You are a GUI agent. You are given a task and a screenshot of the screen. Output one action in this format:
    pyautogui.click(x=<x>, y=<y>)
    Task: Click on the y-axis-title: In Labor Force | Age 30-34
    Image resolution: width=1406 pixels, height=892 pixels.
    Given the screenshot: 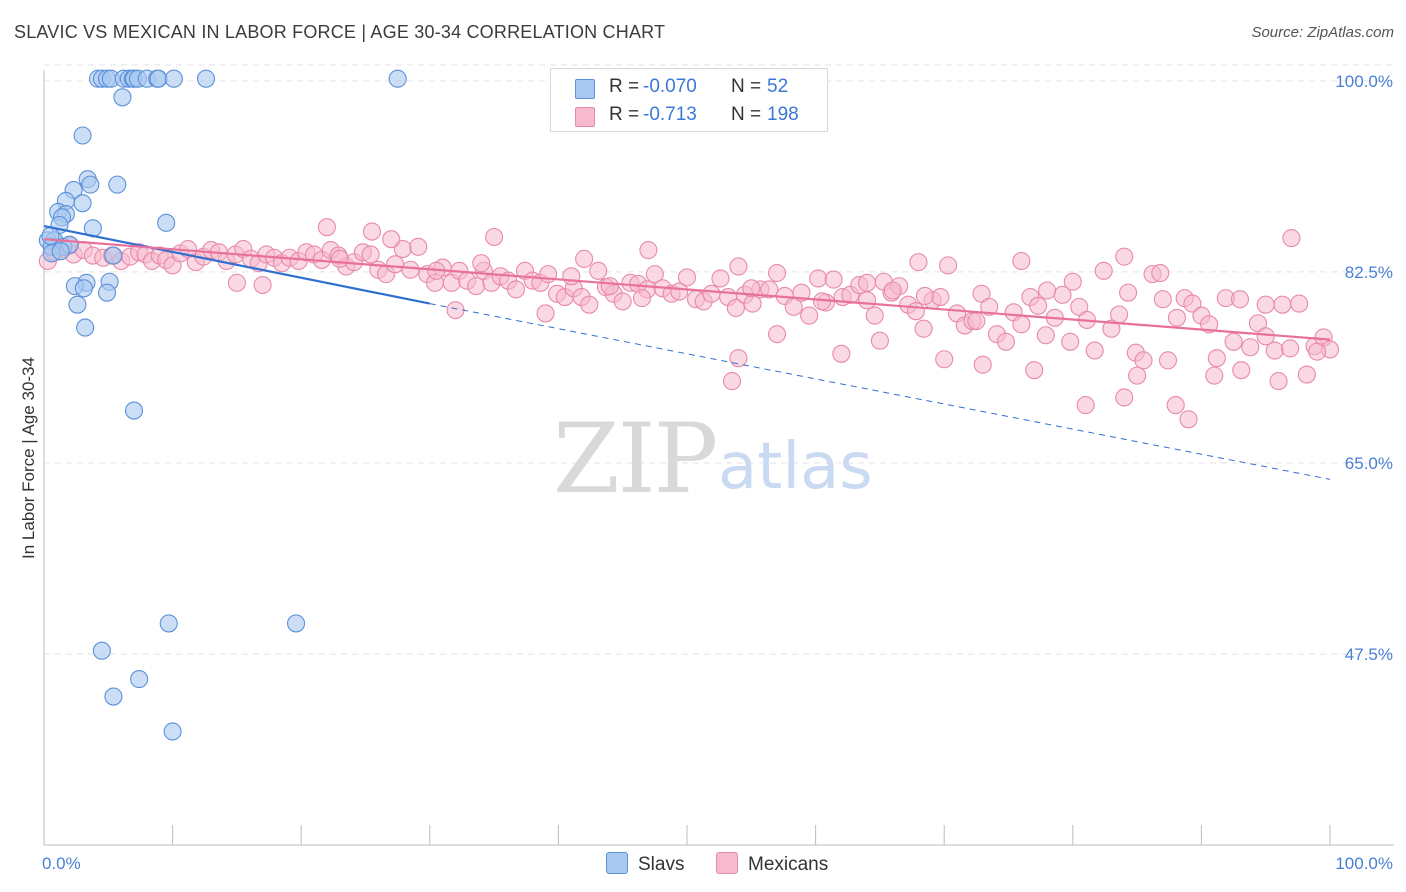 What is the action you would take?
    pyautogui.click(x=28, y=458)
    